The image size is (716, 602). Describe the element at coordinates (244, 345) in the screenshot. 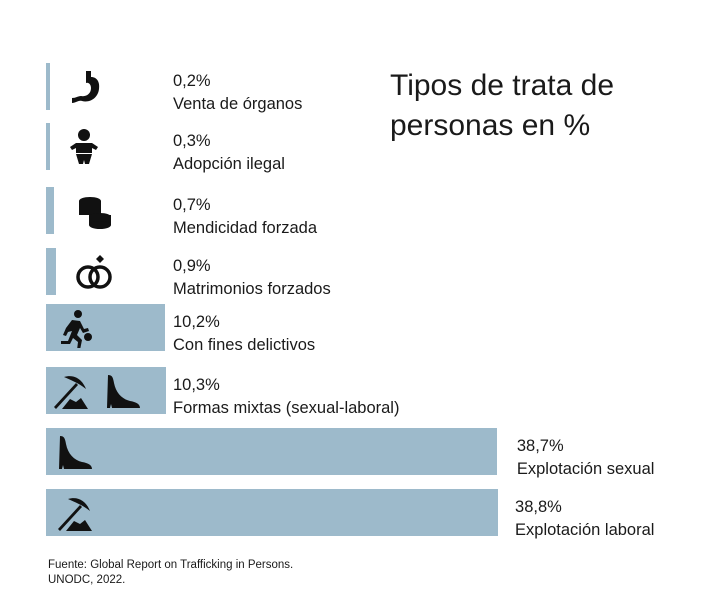

I see `category-label: Con fines delictivos` at that location.